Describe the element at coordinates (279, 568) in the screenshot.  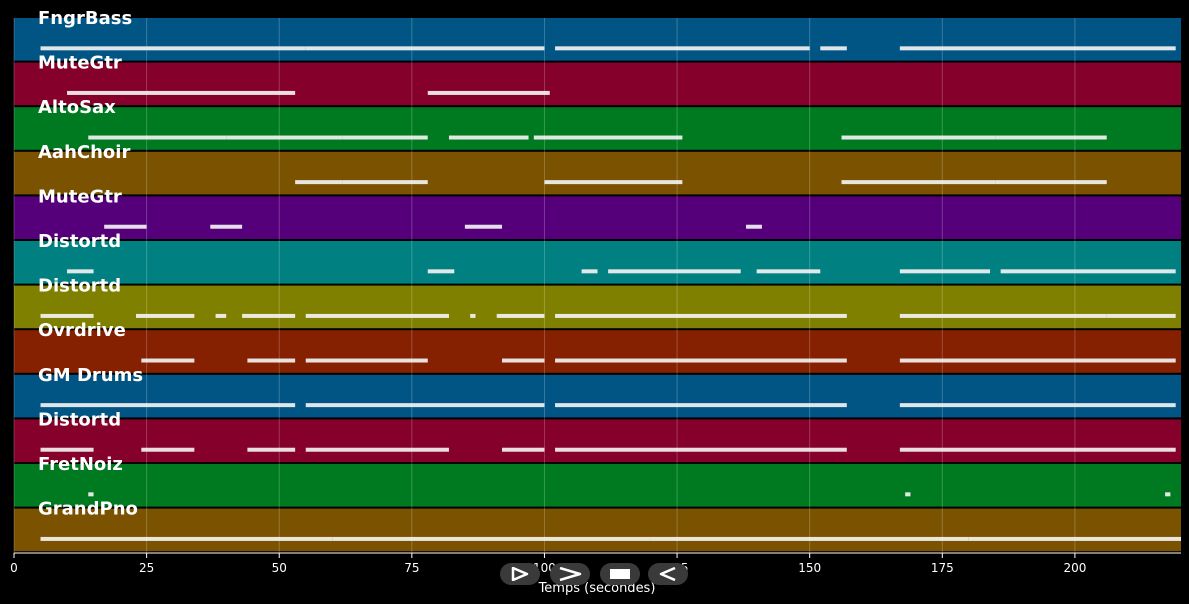
I see `x-tick-label: 50` at that location.